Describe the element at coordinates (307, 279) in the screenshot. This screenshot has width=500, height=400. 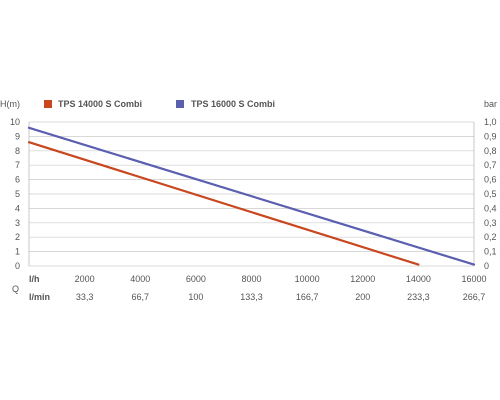
I see `x-lh-tick-label: 10000` at that location.